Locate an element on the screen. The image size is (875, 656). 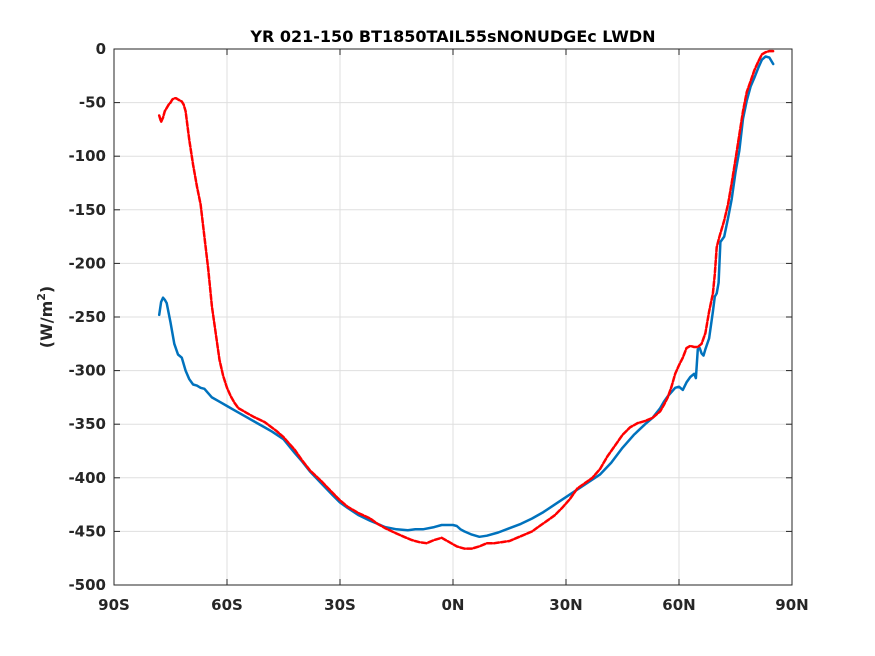
y-tick-label: 0 is located at coordinates (101, 49).